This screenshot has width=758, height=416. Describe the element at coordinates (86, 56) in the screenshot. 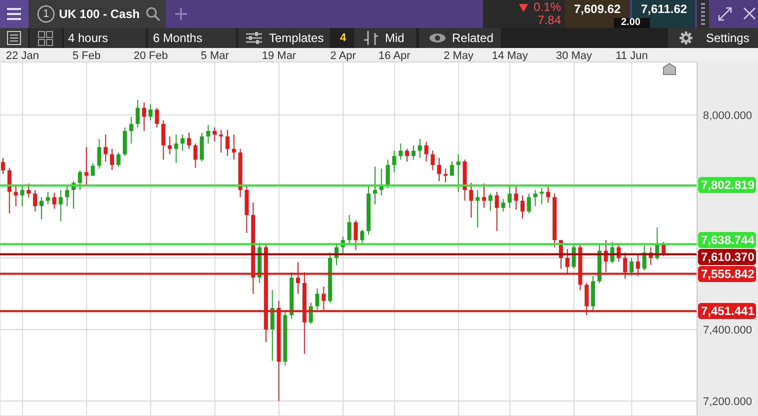

I see `x-tick-label: 5 Feb` at that location.